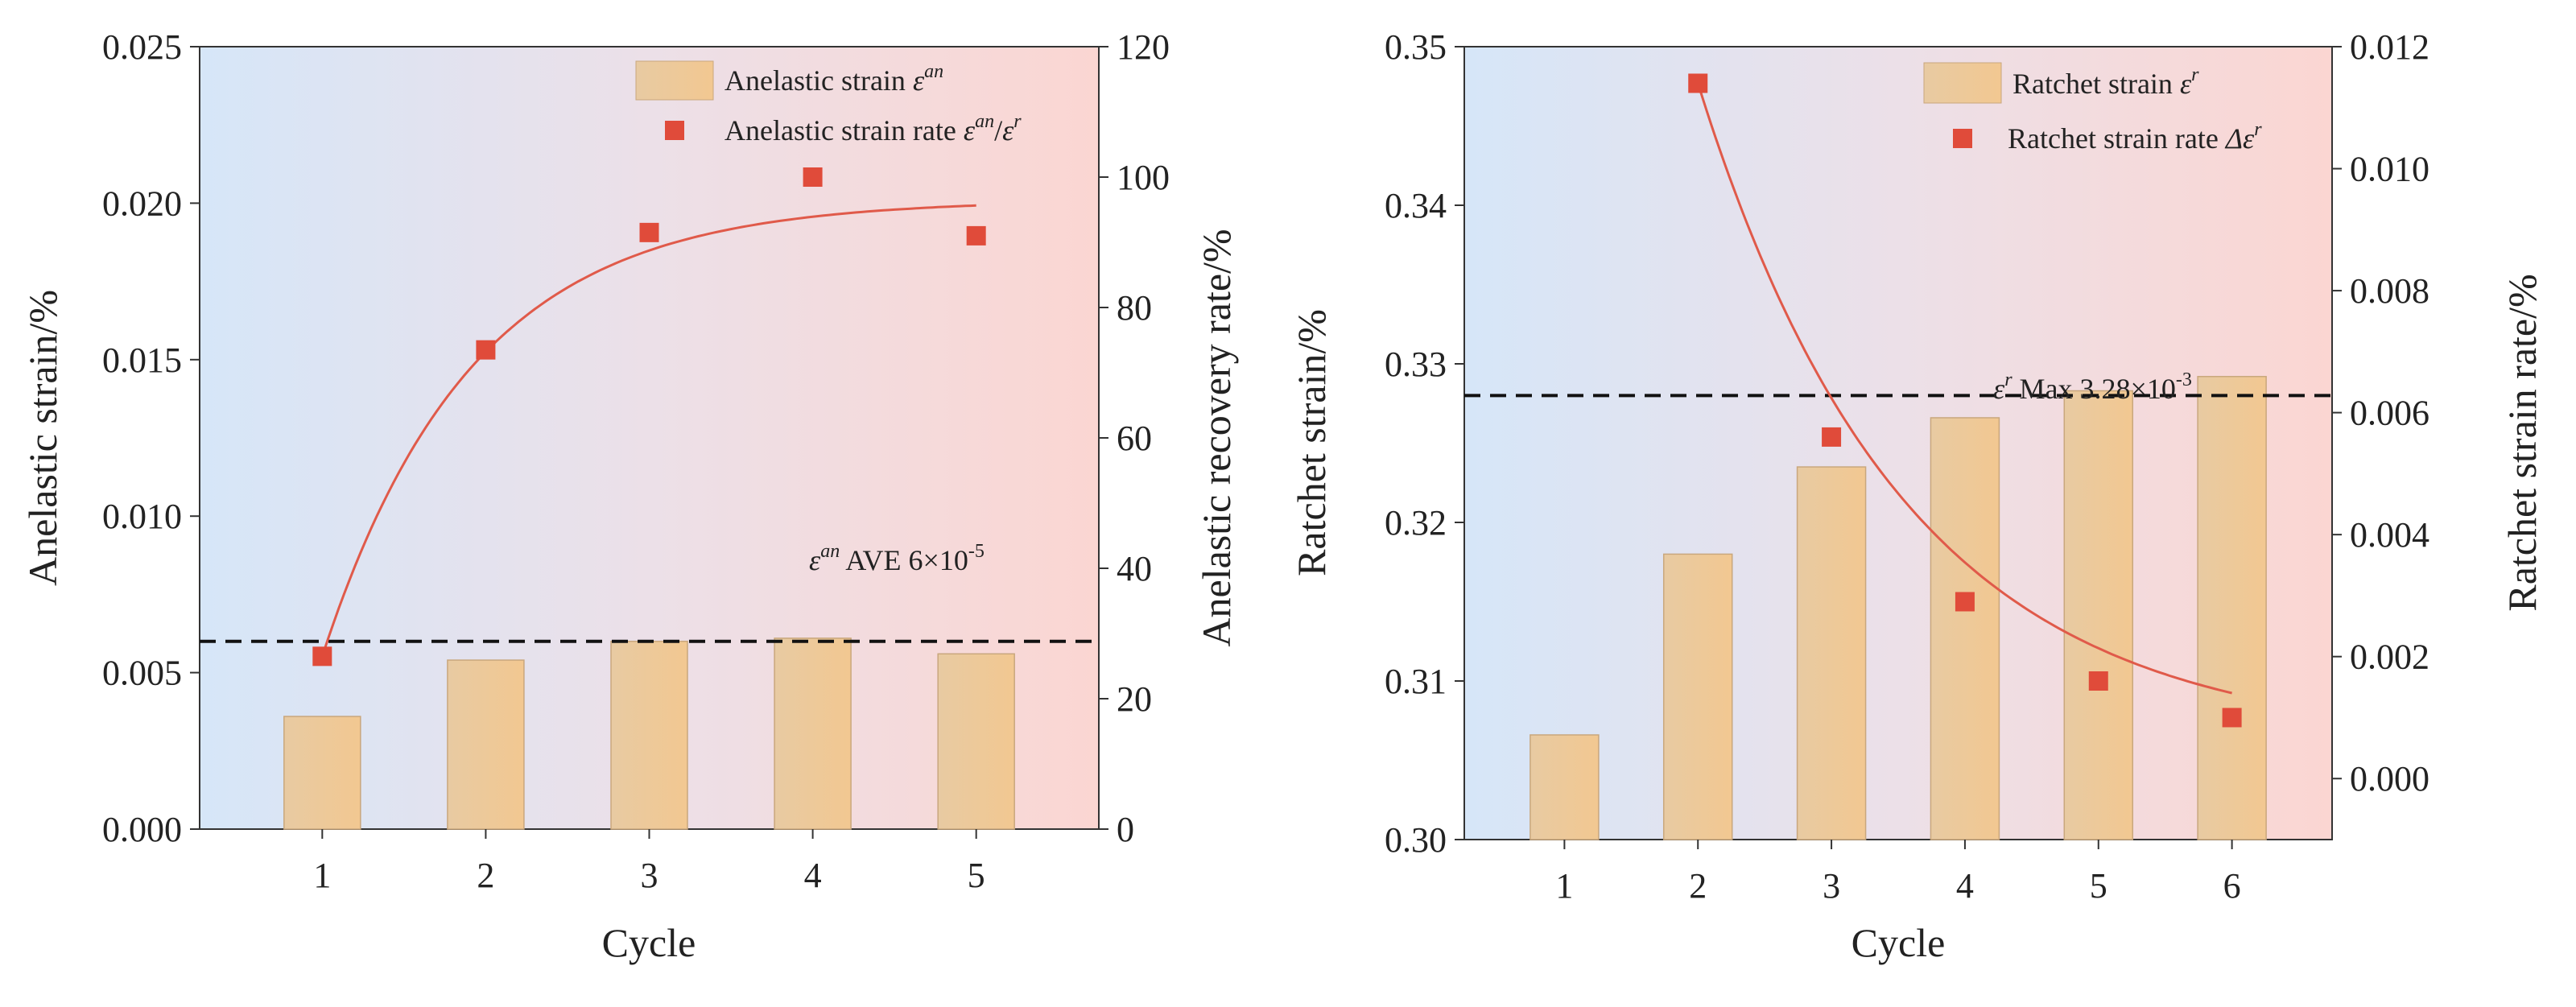 Image resolution: width=2576 pixels, height=1007 pixels. Describe the element at coordinates (897, 558) in the screenshot. I see `left-annotation: εan AVE 6×10-5` at that location.